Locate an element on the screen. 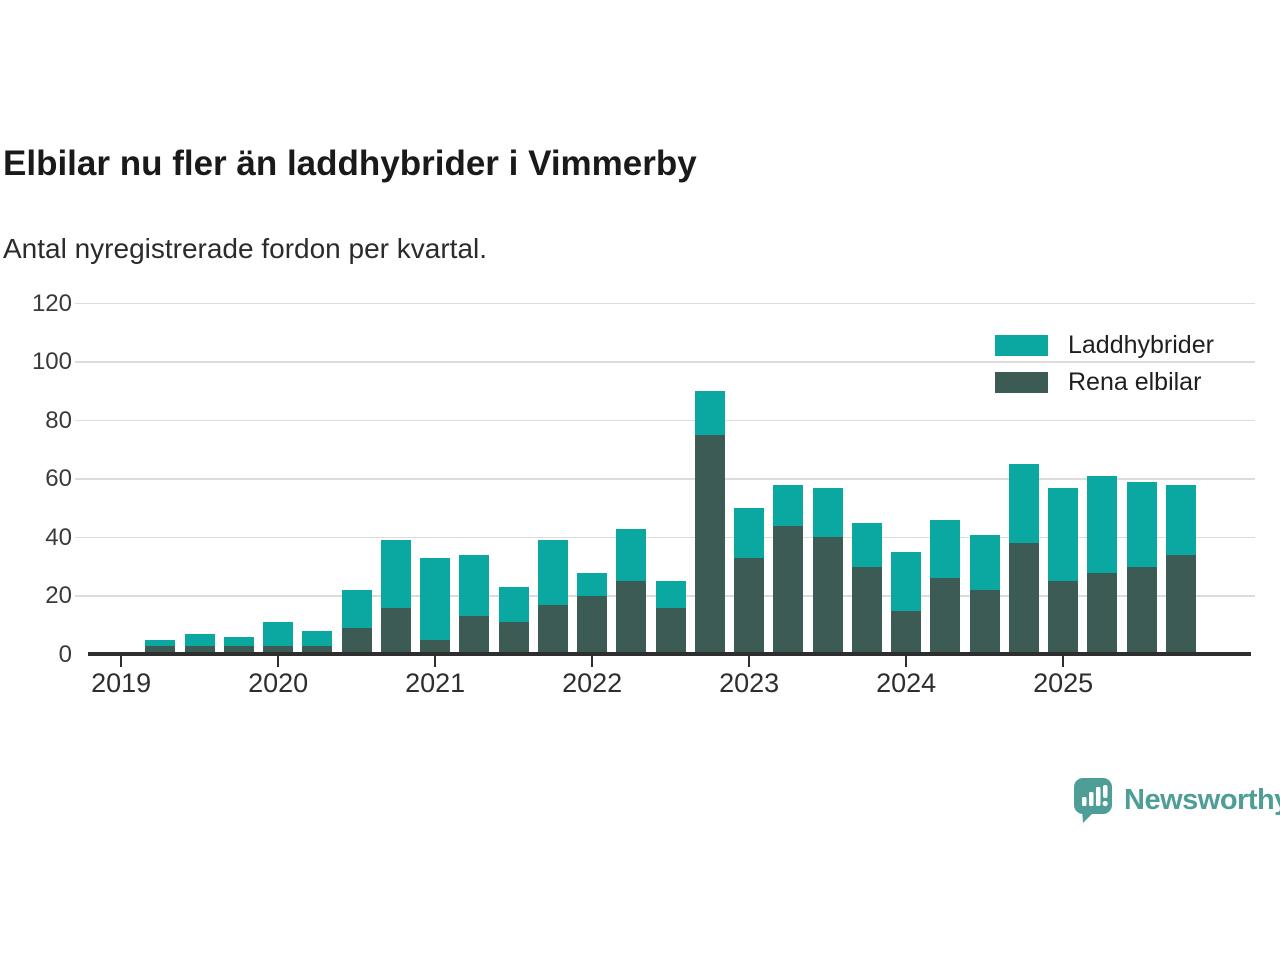 The height and width of the screenshot is (960, 1280). bar-q2-2021 is located at coordinates (474, 605).